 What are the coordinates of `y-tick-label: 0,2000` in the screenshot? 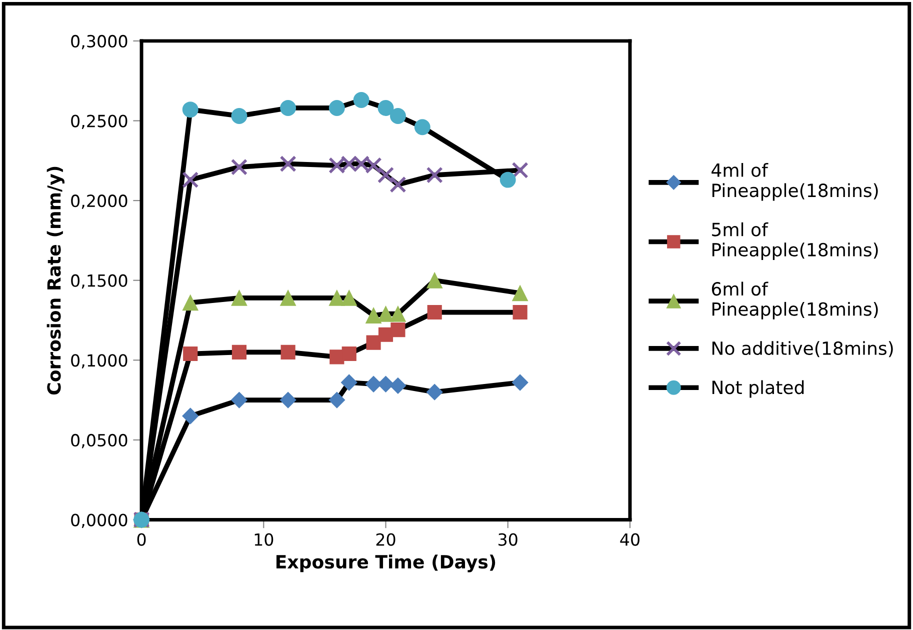 It's located at (99, 201).